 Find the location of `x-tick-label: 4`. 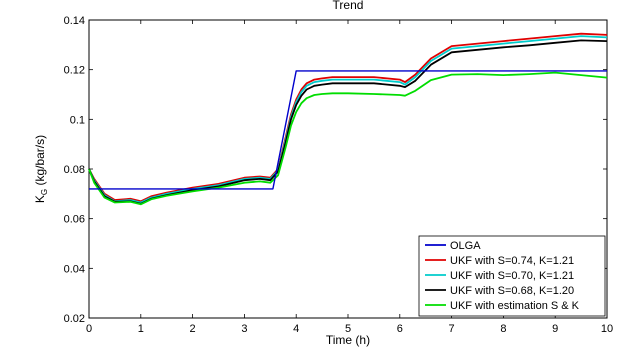

x-tick-label: 4 is located at coordinates (296, 329).